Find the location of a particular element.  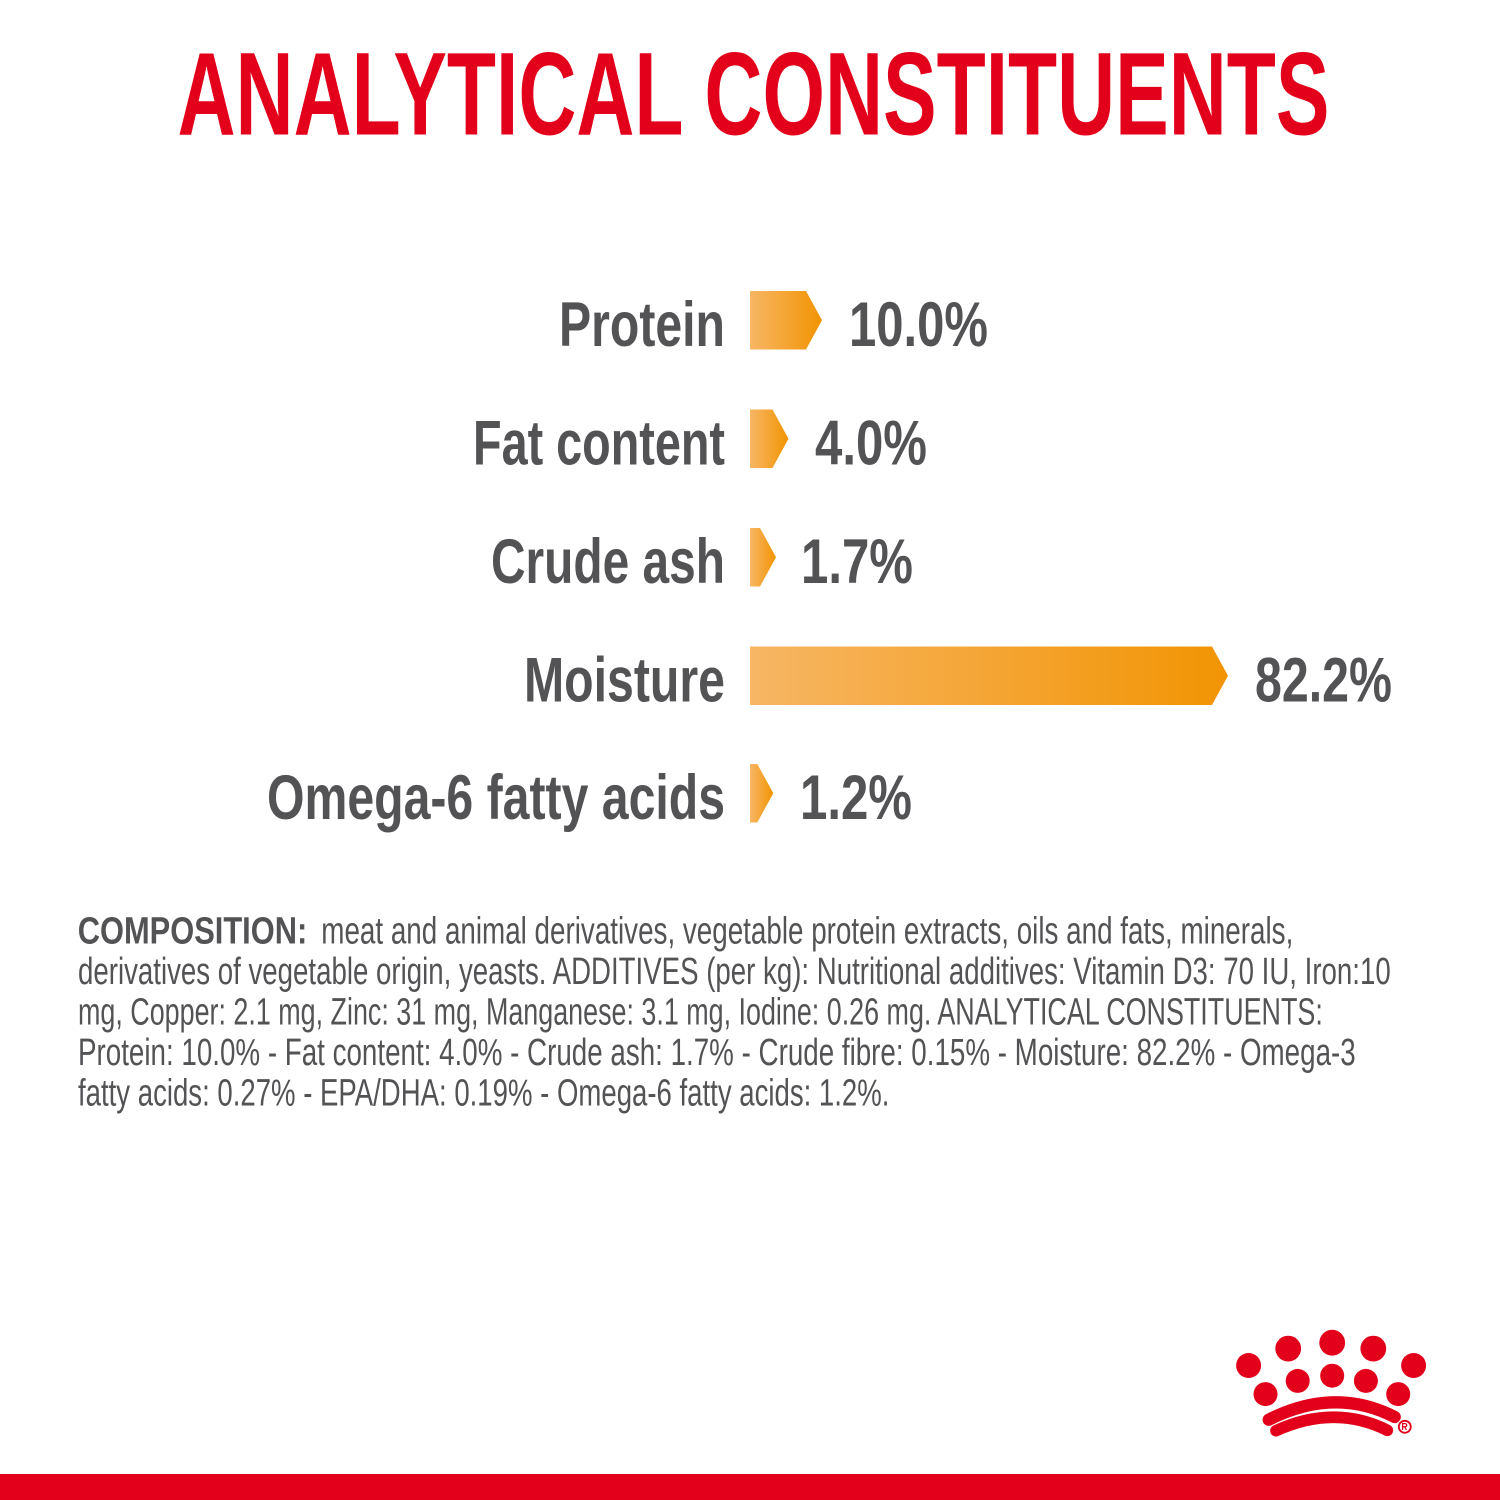

svg-text: Omega-6 fatty acids is located at coordinates (496, 798).